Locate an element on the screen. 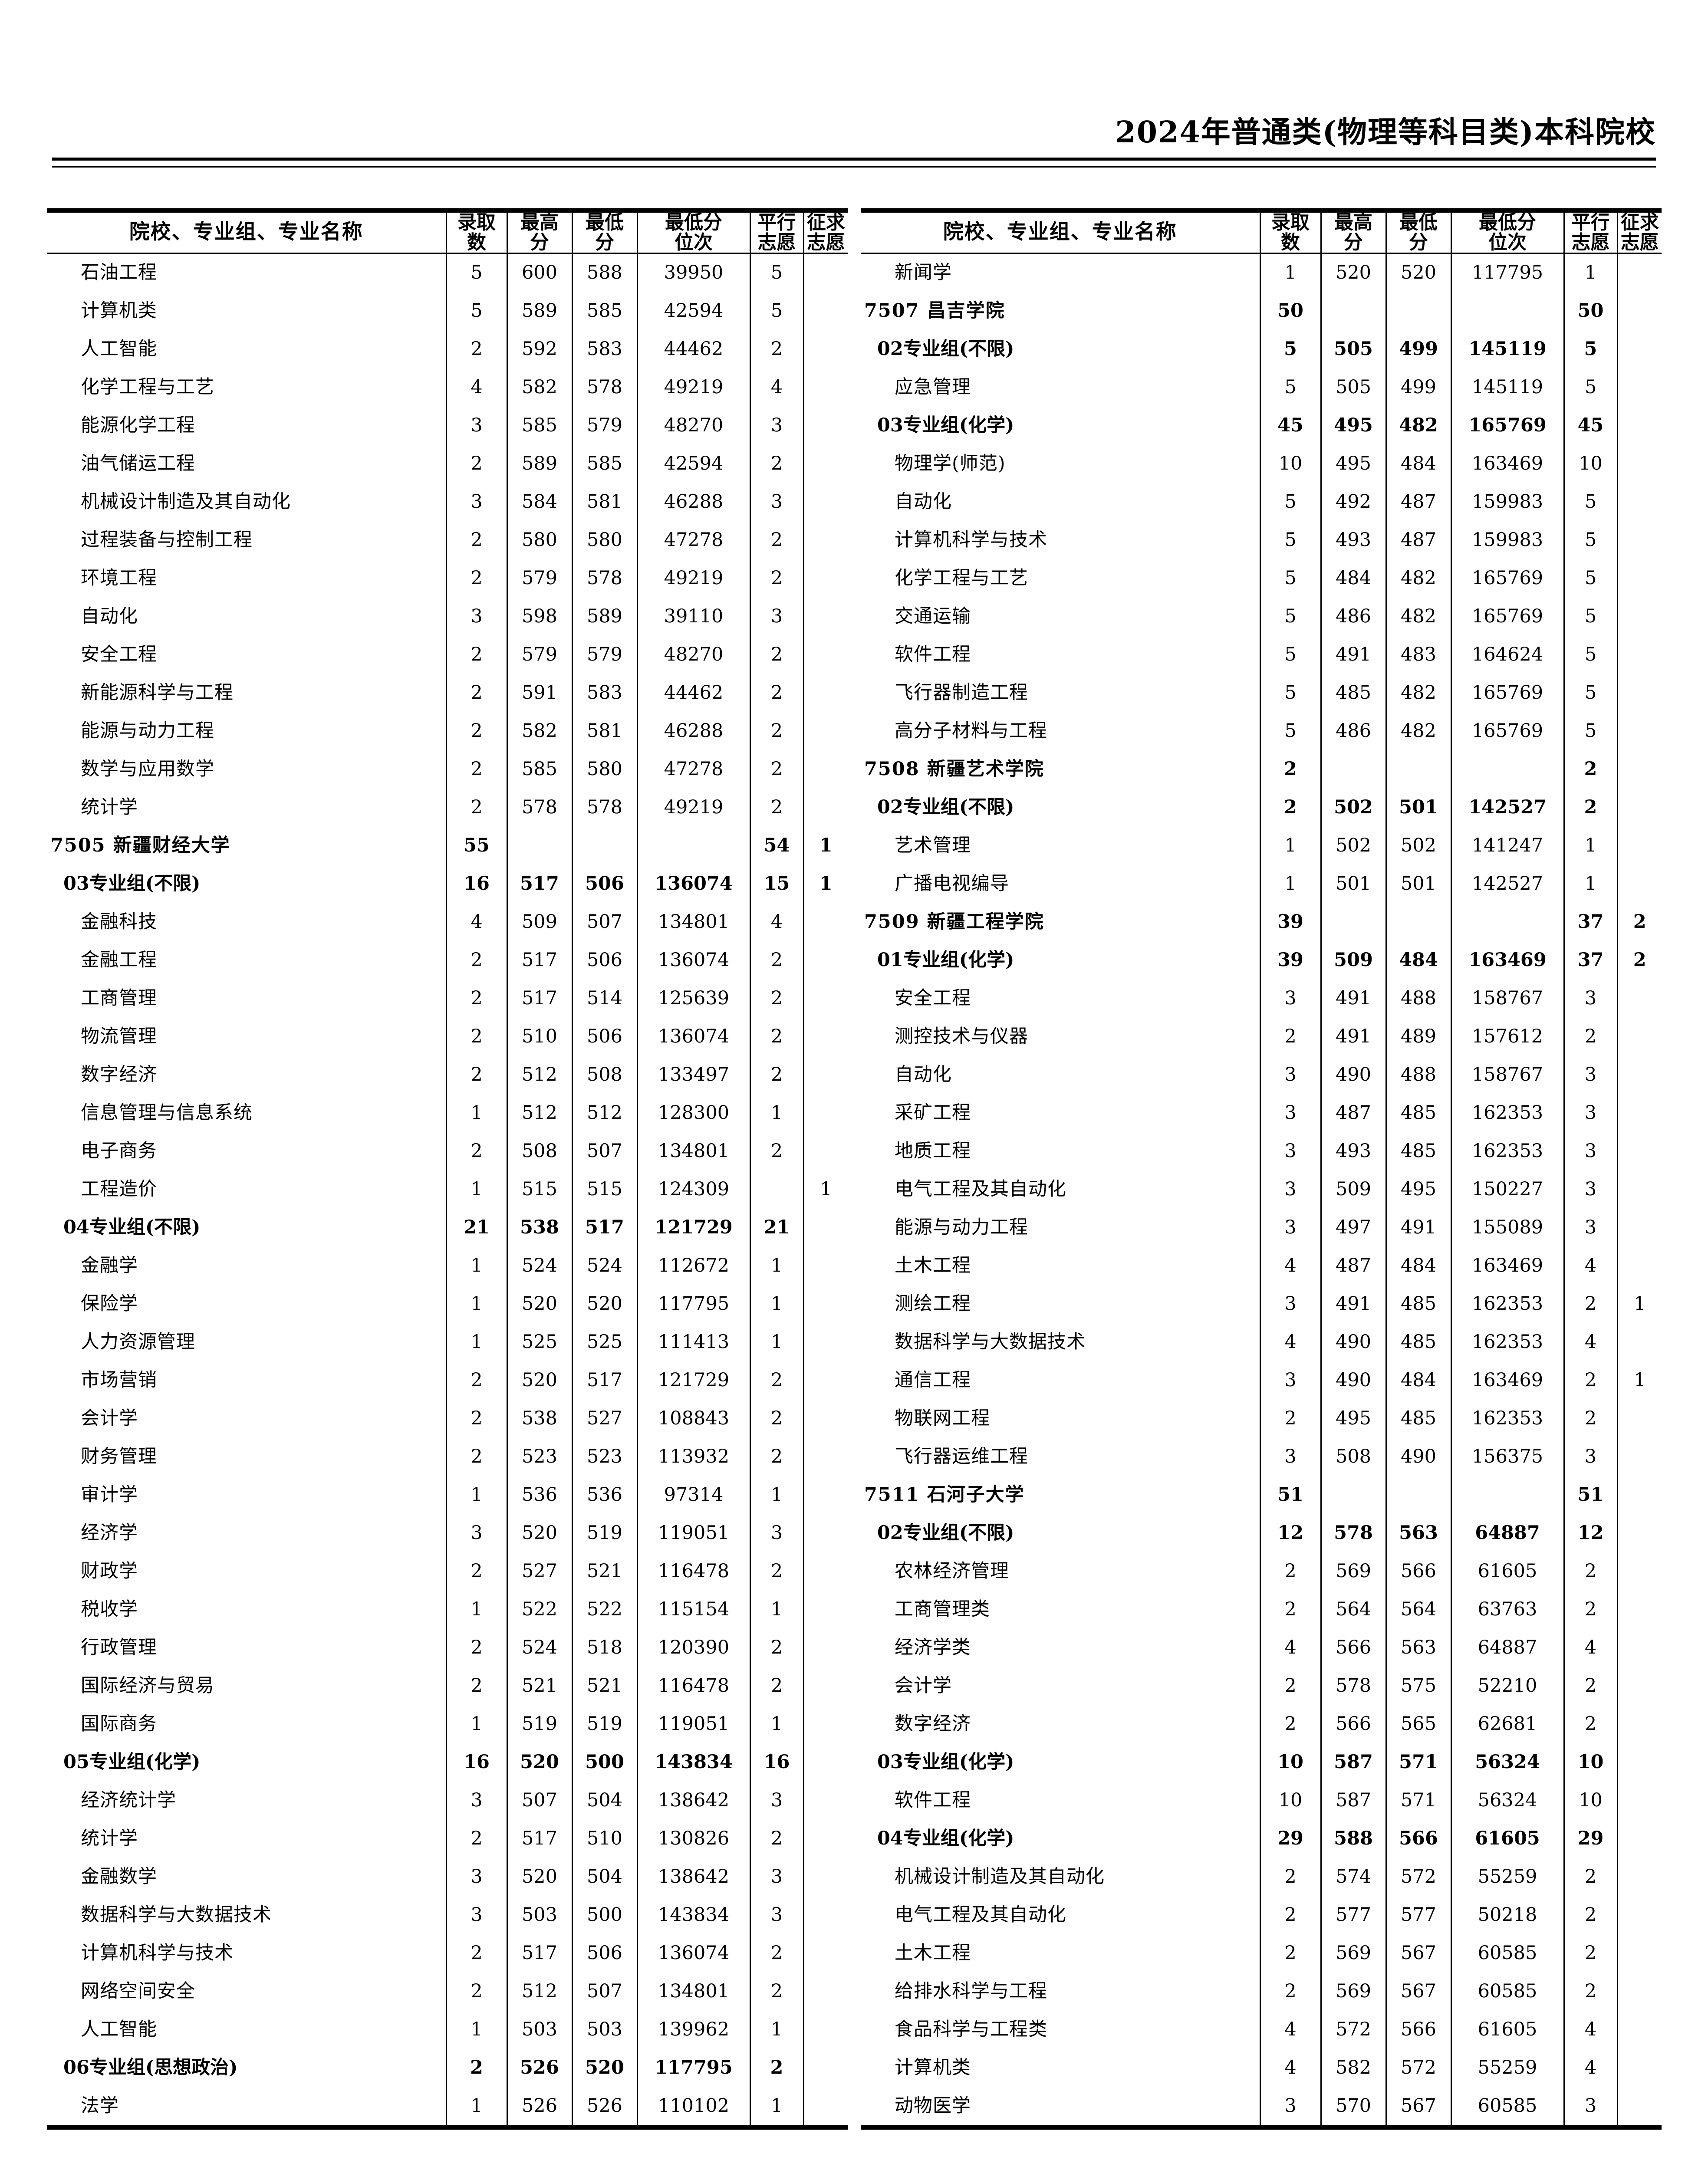  cell-min-rank is located at coordinates (1507, 769).